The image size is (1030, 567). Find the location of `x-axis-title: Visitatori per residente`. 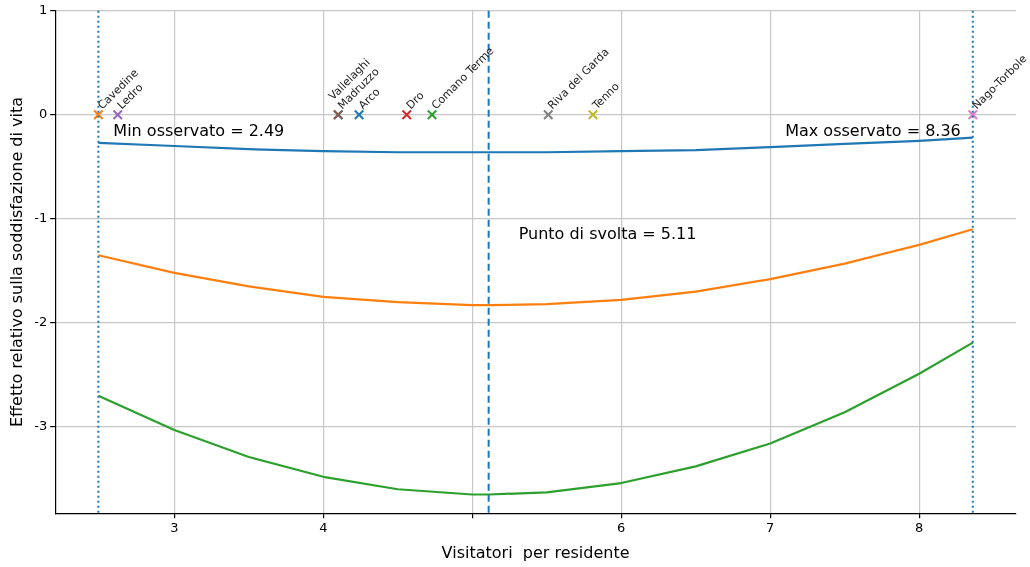

x-axis-title: Visitatori per residente is located at coordinates (535, 552).